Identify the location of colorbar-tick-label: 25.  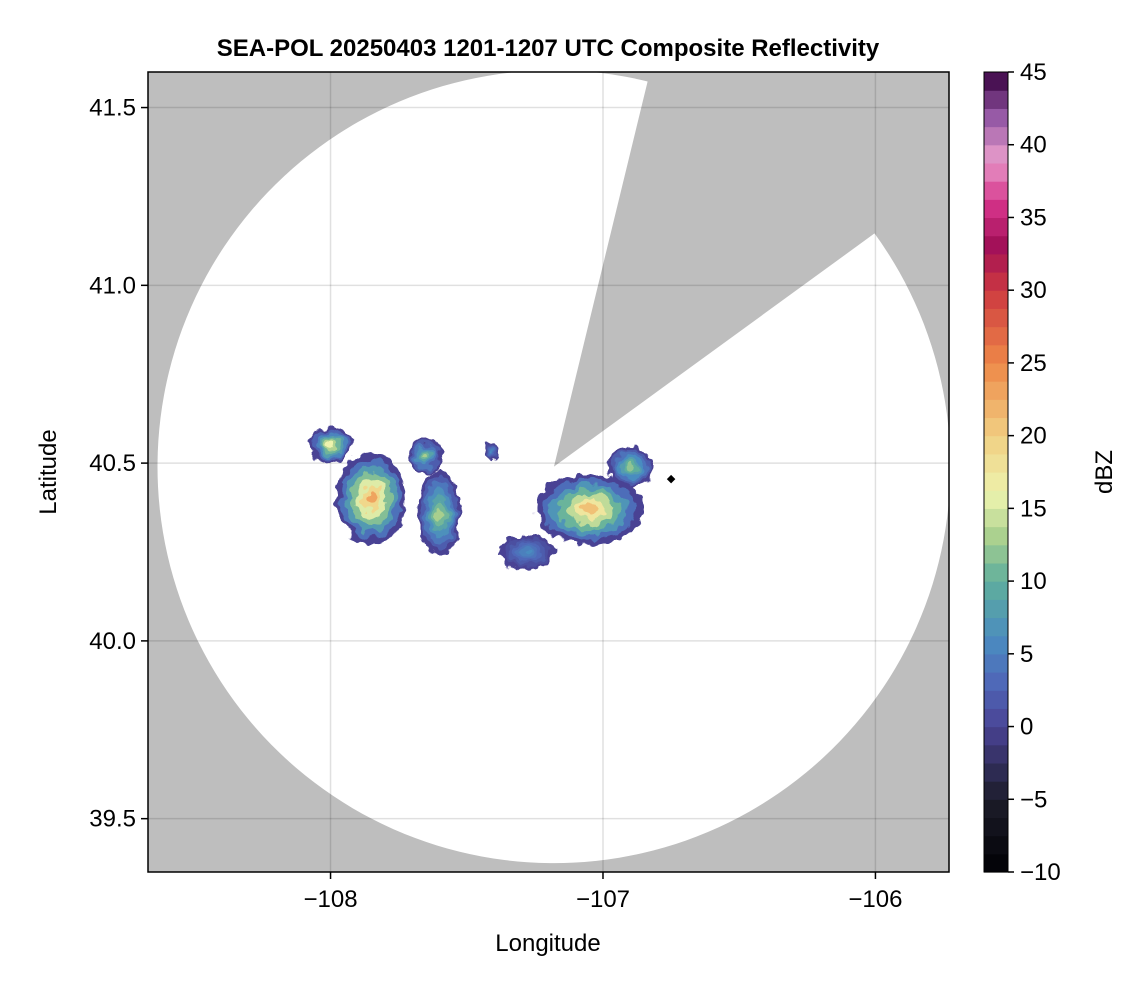
(1033, 363).